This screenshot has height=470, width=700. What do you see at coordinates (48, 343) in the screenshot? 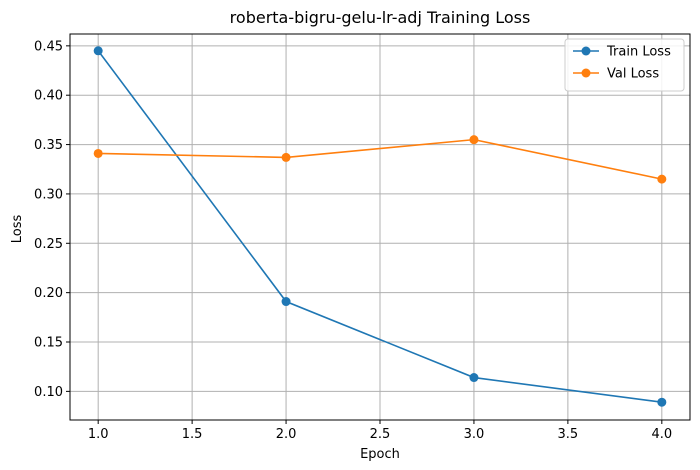
I see `y-tick-label: 0.15` at bounding box center [48, 343].